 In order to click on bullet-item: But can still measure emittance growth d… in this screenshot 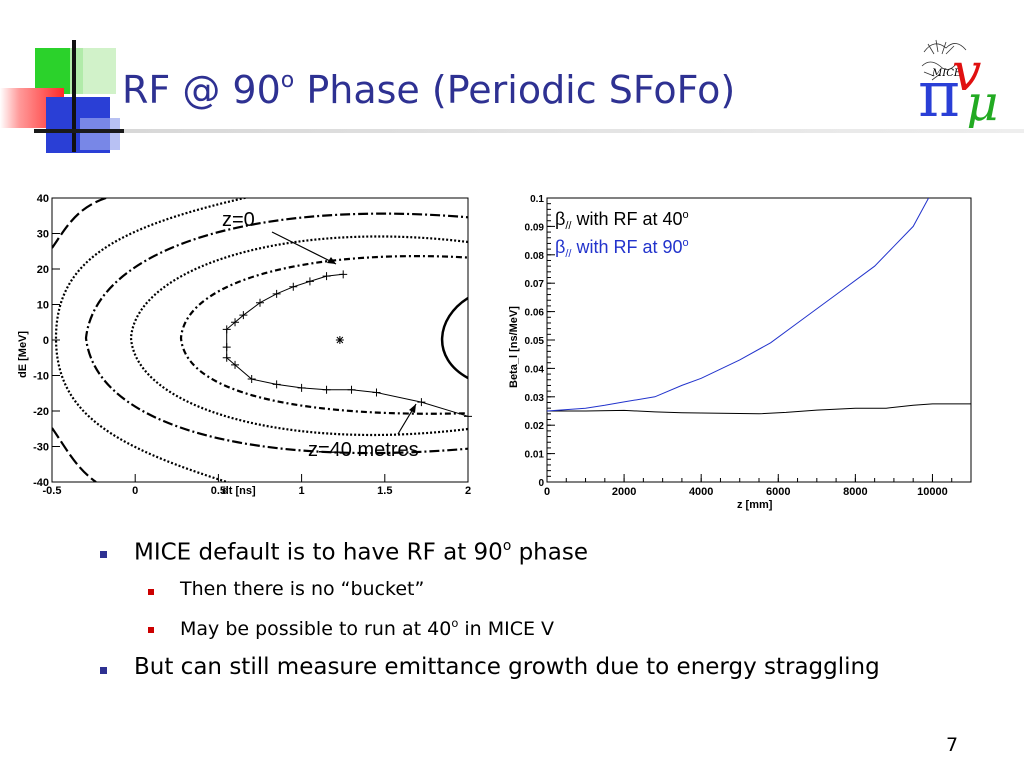, I will do `click(507, 667)`.